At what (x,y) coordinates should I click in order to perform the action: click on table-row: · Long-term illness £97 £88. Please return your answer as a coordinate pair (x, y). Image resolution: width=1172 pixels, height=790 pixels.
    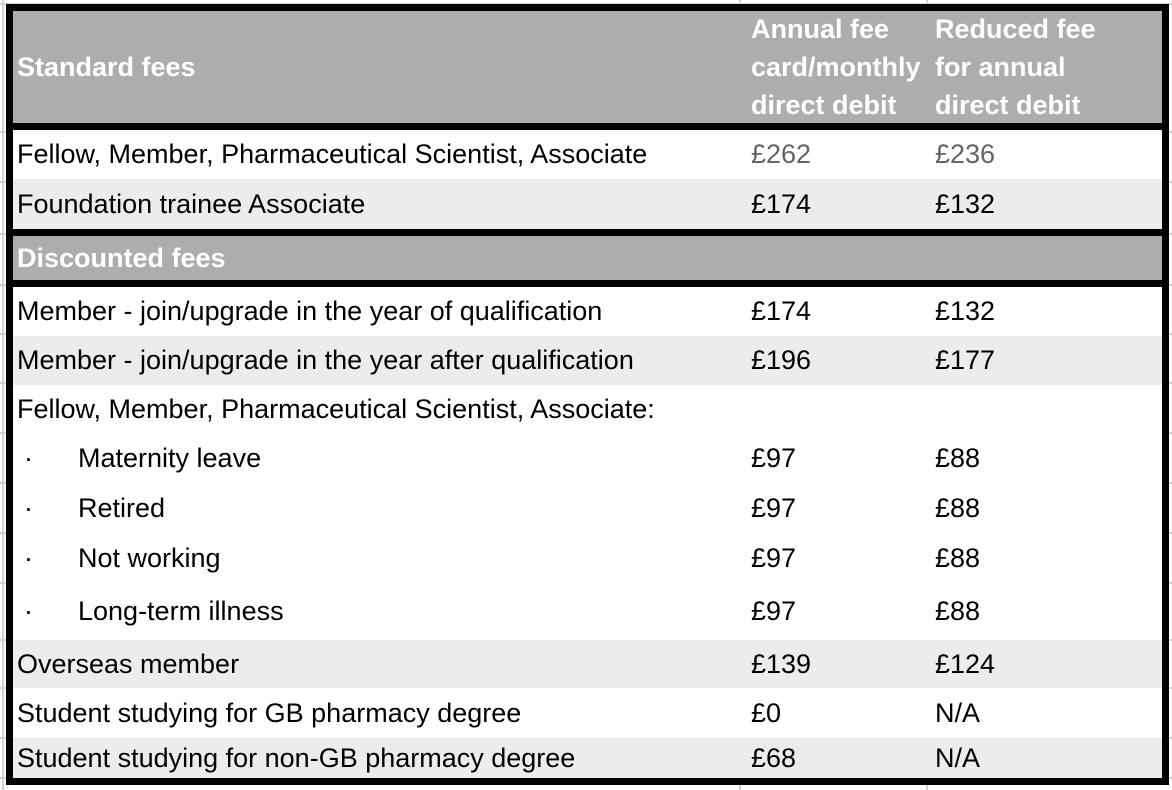
    Looking at the image, I should click on (587, 611).